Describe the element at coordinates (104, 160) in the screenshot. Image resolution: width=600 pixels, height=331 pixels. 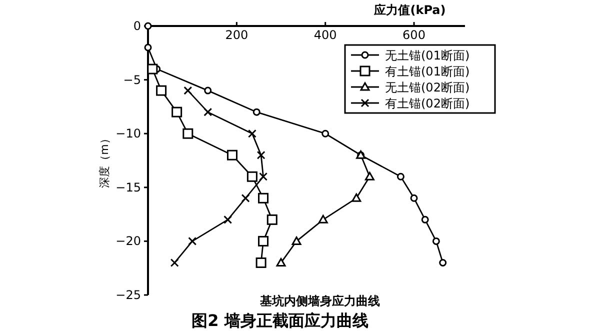
I see `y-axis-title: 深度（m）` at that location.